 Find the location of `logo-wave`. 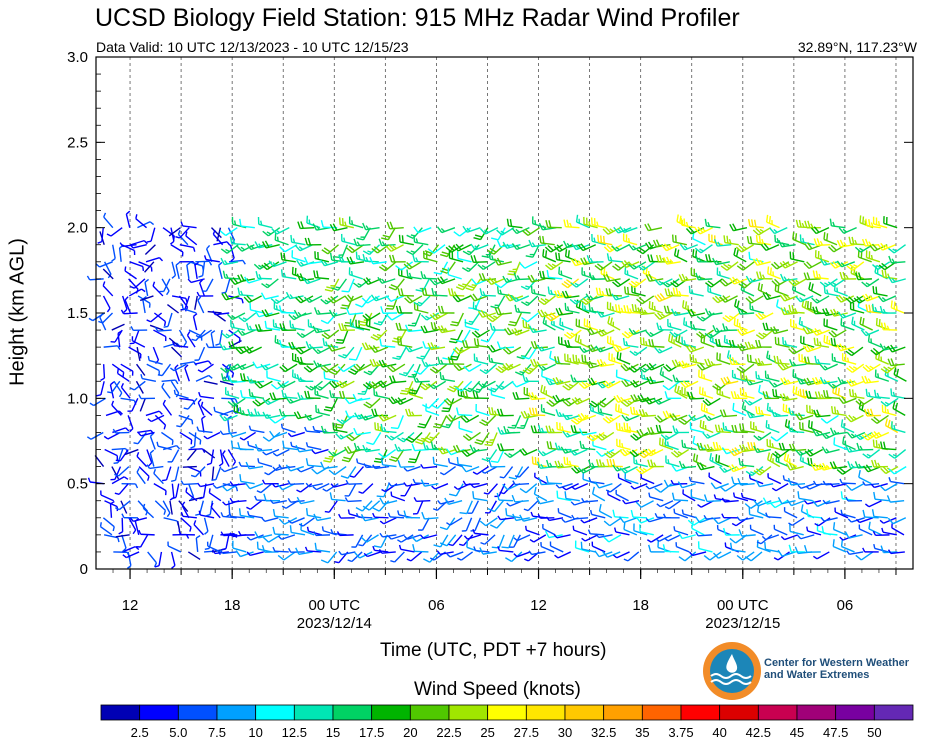

logo-wave is located at coordinates (731, 676).